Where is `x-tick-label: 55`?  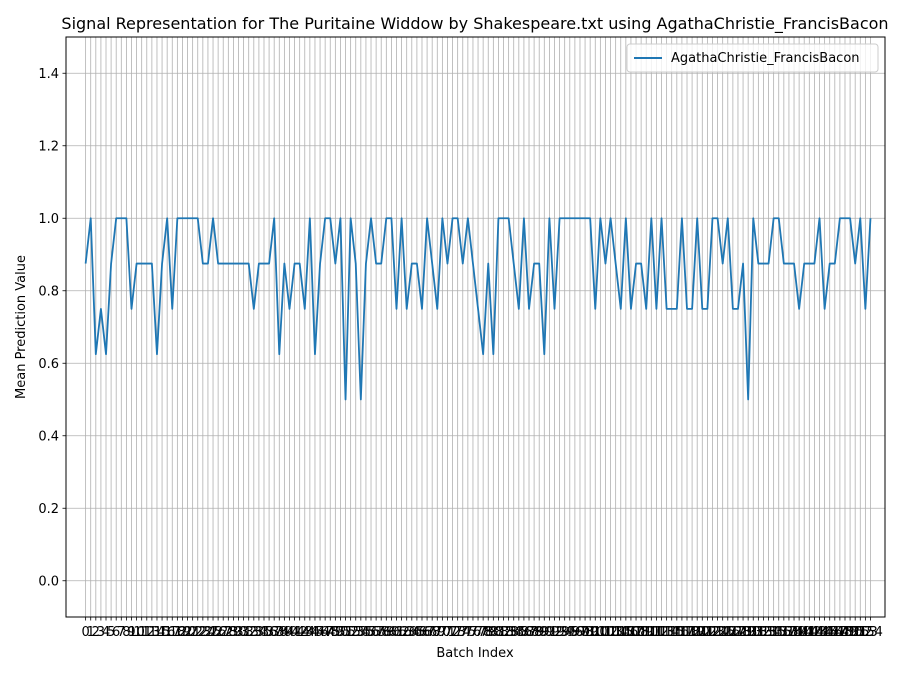 x-tick-label: 55 is located at coordinates (366, 632).